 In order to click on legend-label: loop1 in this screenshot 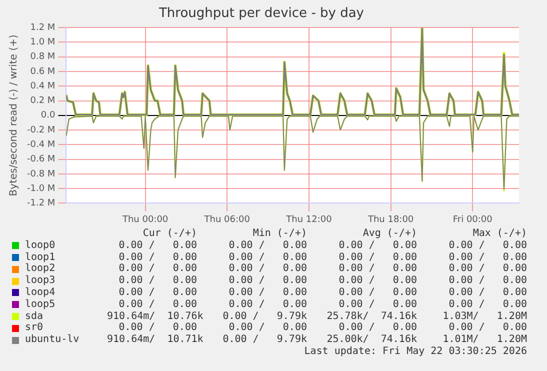, I will do `click(40, 257)`.